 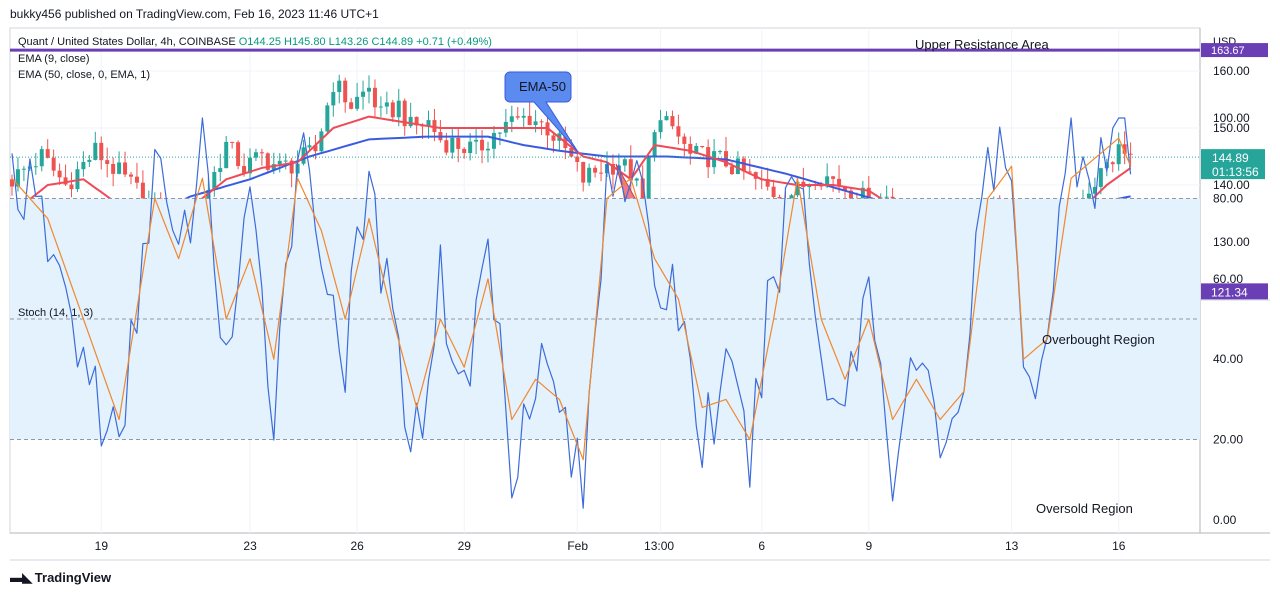 What do you see at coordinates (21, 577) in the screenshot?
I see `tradingview-logo-icon: ▬◣` at bounding box center [21, 577].